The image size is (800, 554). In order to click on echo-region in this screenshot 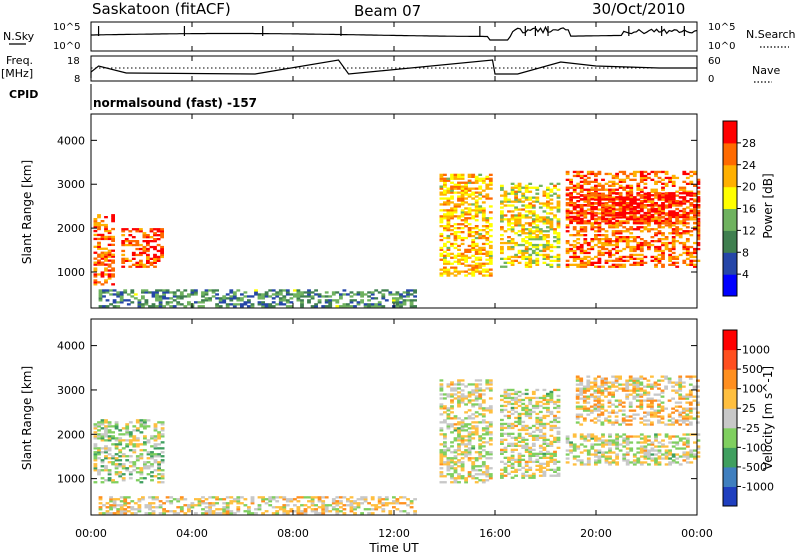, I will do `click(633, 208)`.